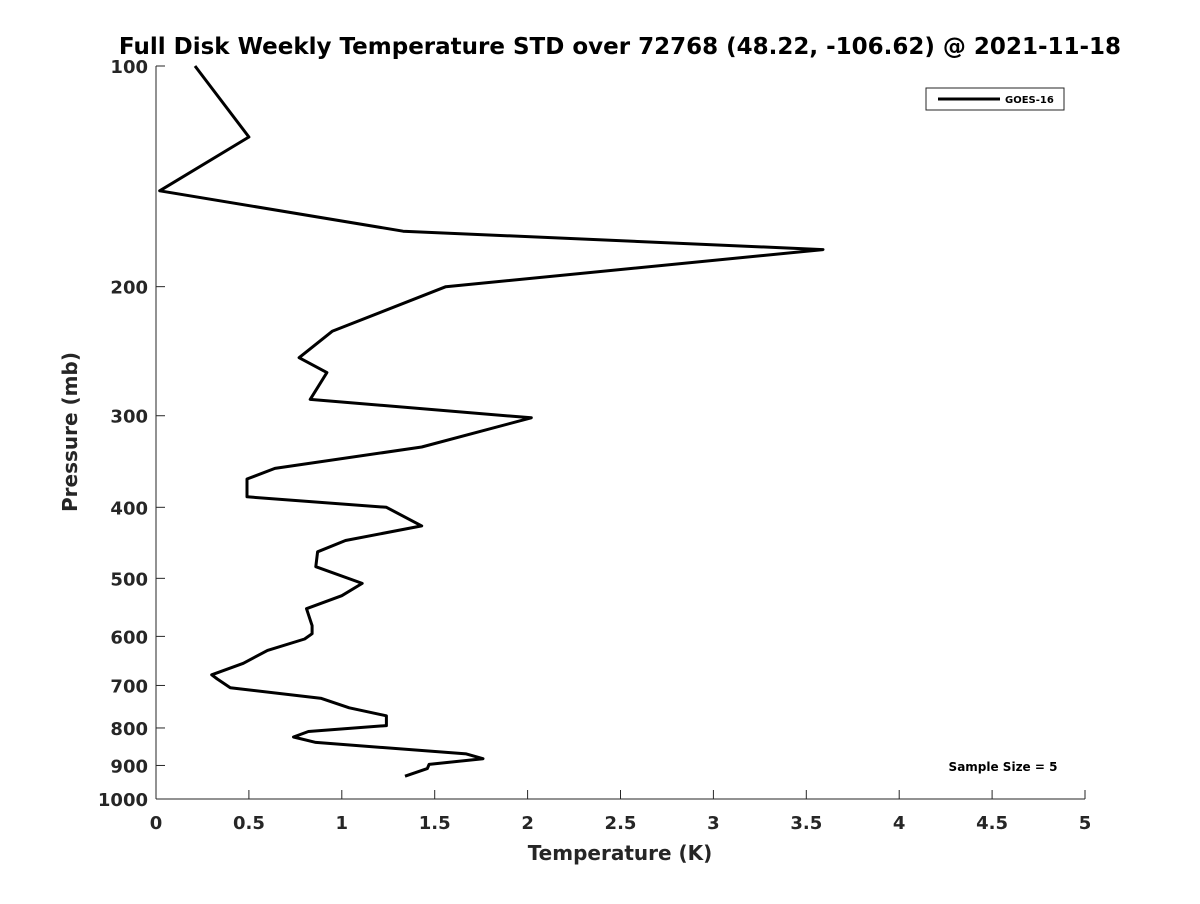 Image resolution: width=1200 pixels, height=904 pixels. Describe the element at coordinates (621, 823) in the screenshot. I see `x-tick-label: 2.5` at that location.